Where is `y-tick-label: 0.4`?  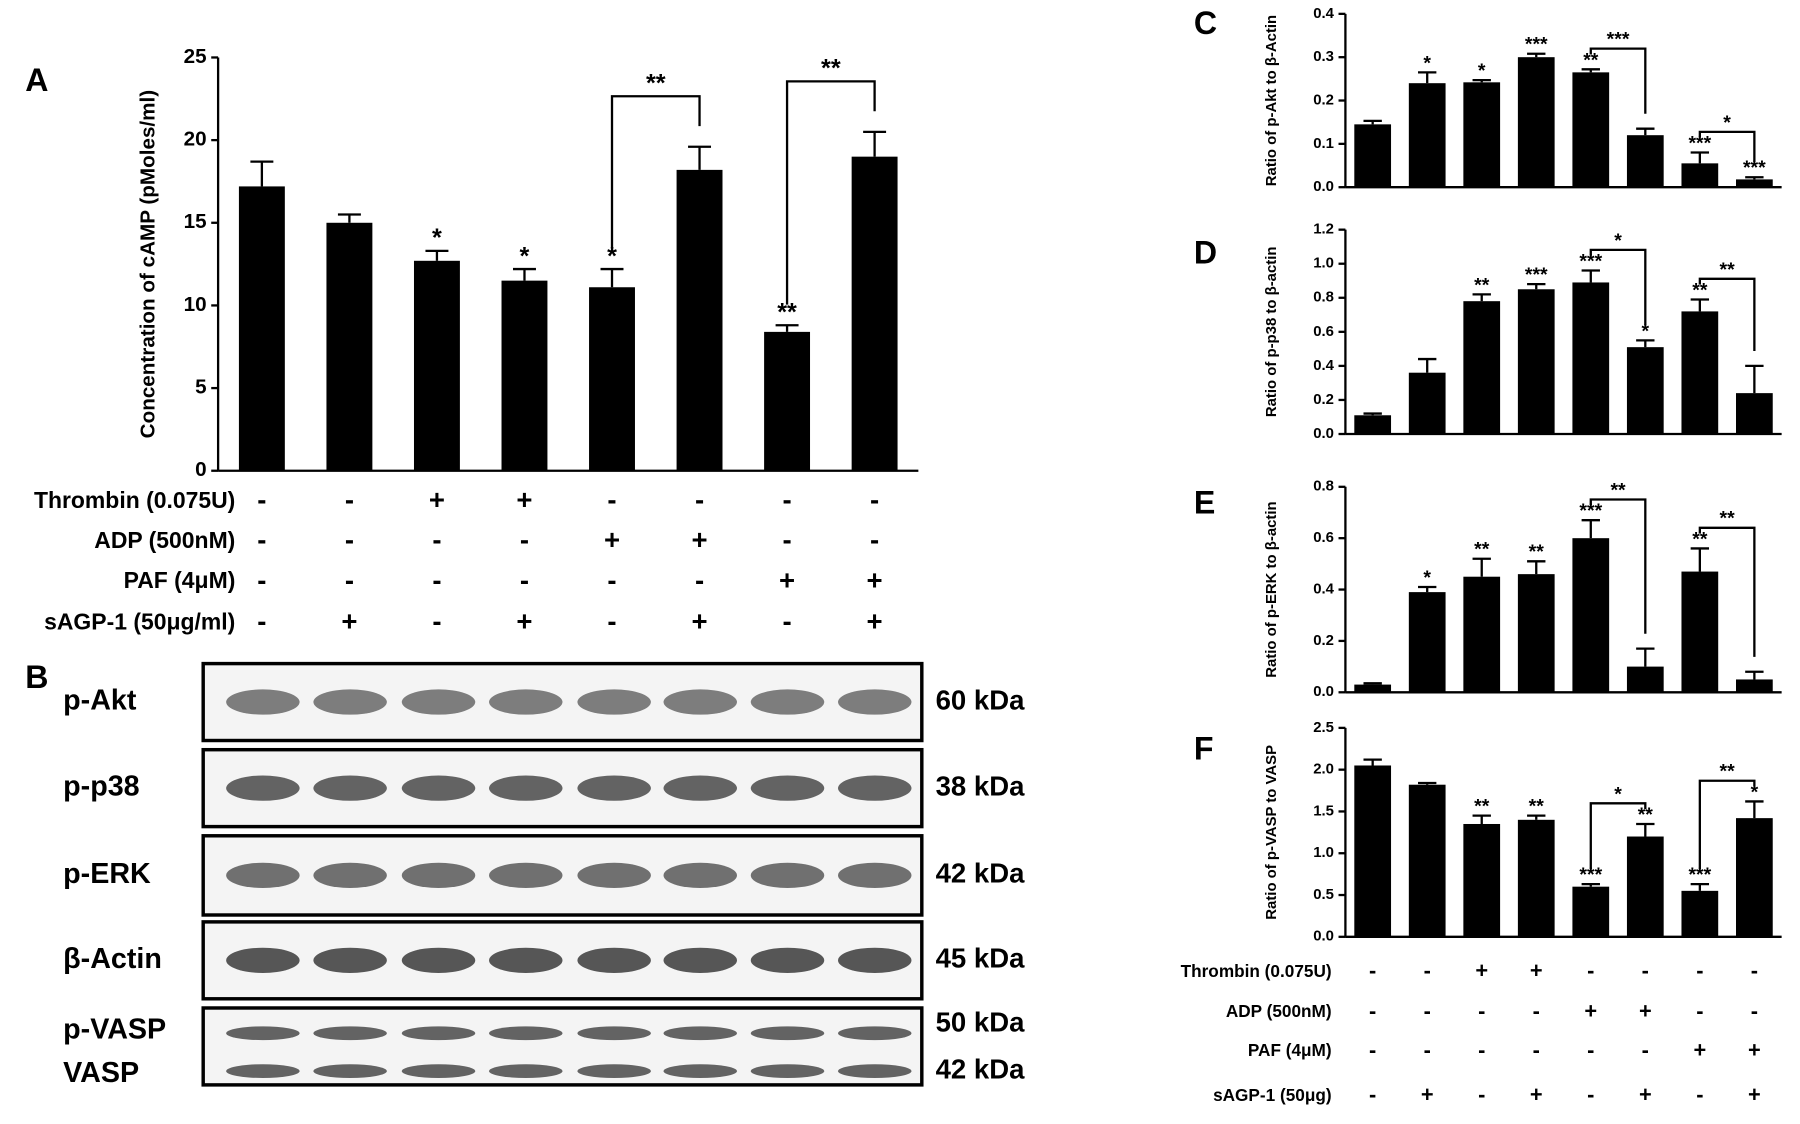
y-tick-label: 0.4 is located at coordinates (1323, 365).